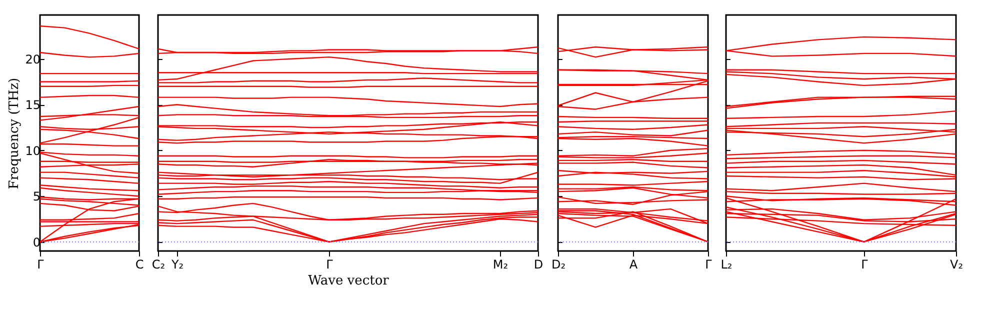  What do you see at coordinates (14, 134) in the screenshot?
I see `y-axis-title: Frequency (THz)` at bounding box center [14, 134].